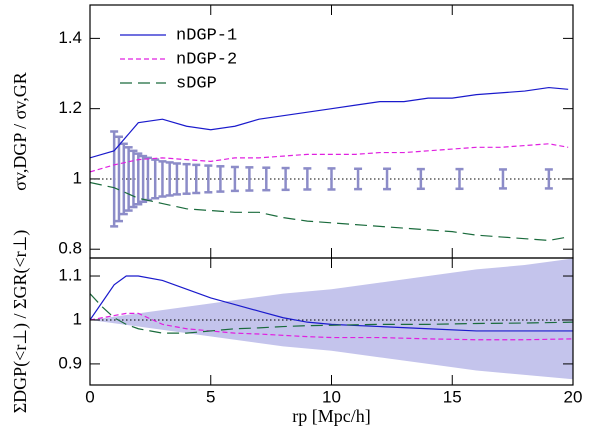  I want to click on legend-label: nDGP-2, so click(206, 59).